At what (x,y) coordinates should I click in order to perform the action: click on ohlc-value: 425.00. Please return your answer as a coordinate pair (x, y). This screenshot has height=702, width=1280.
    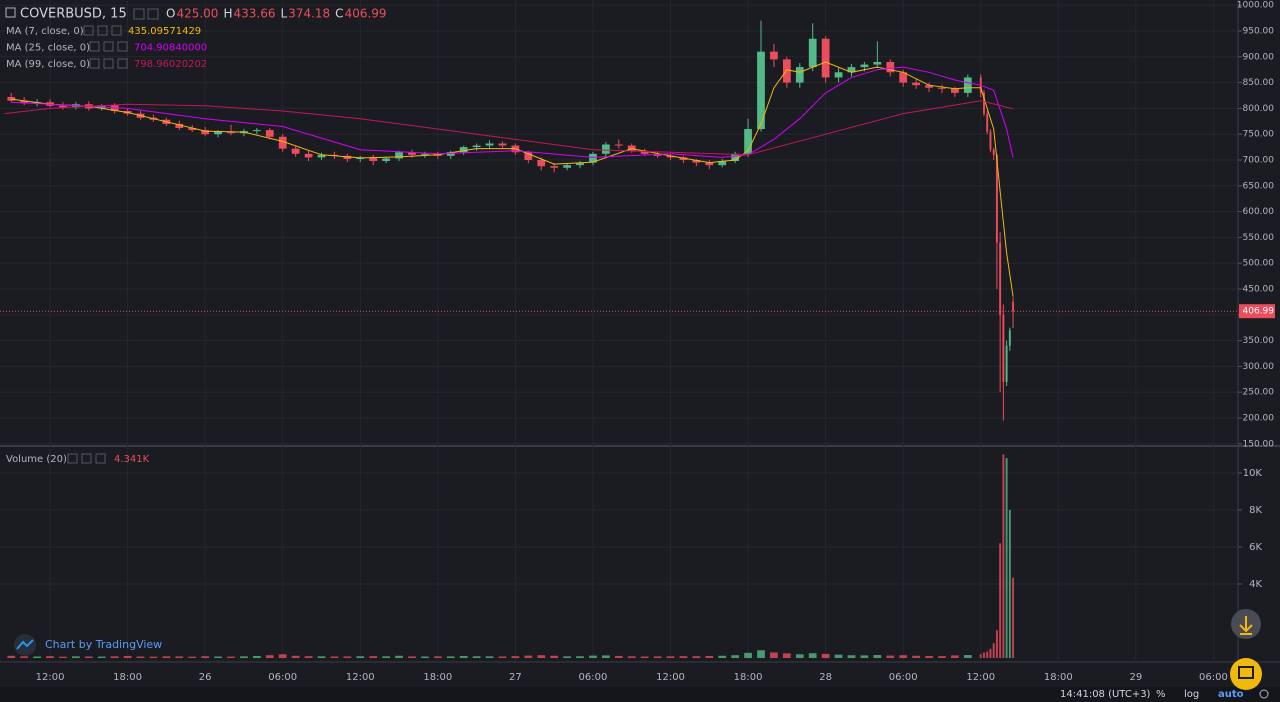
    Looking at the image, I should click on (197, 14).